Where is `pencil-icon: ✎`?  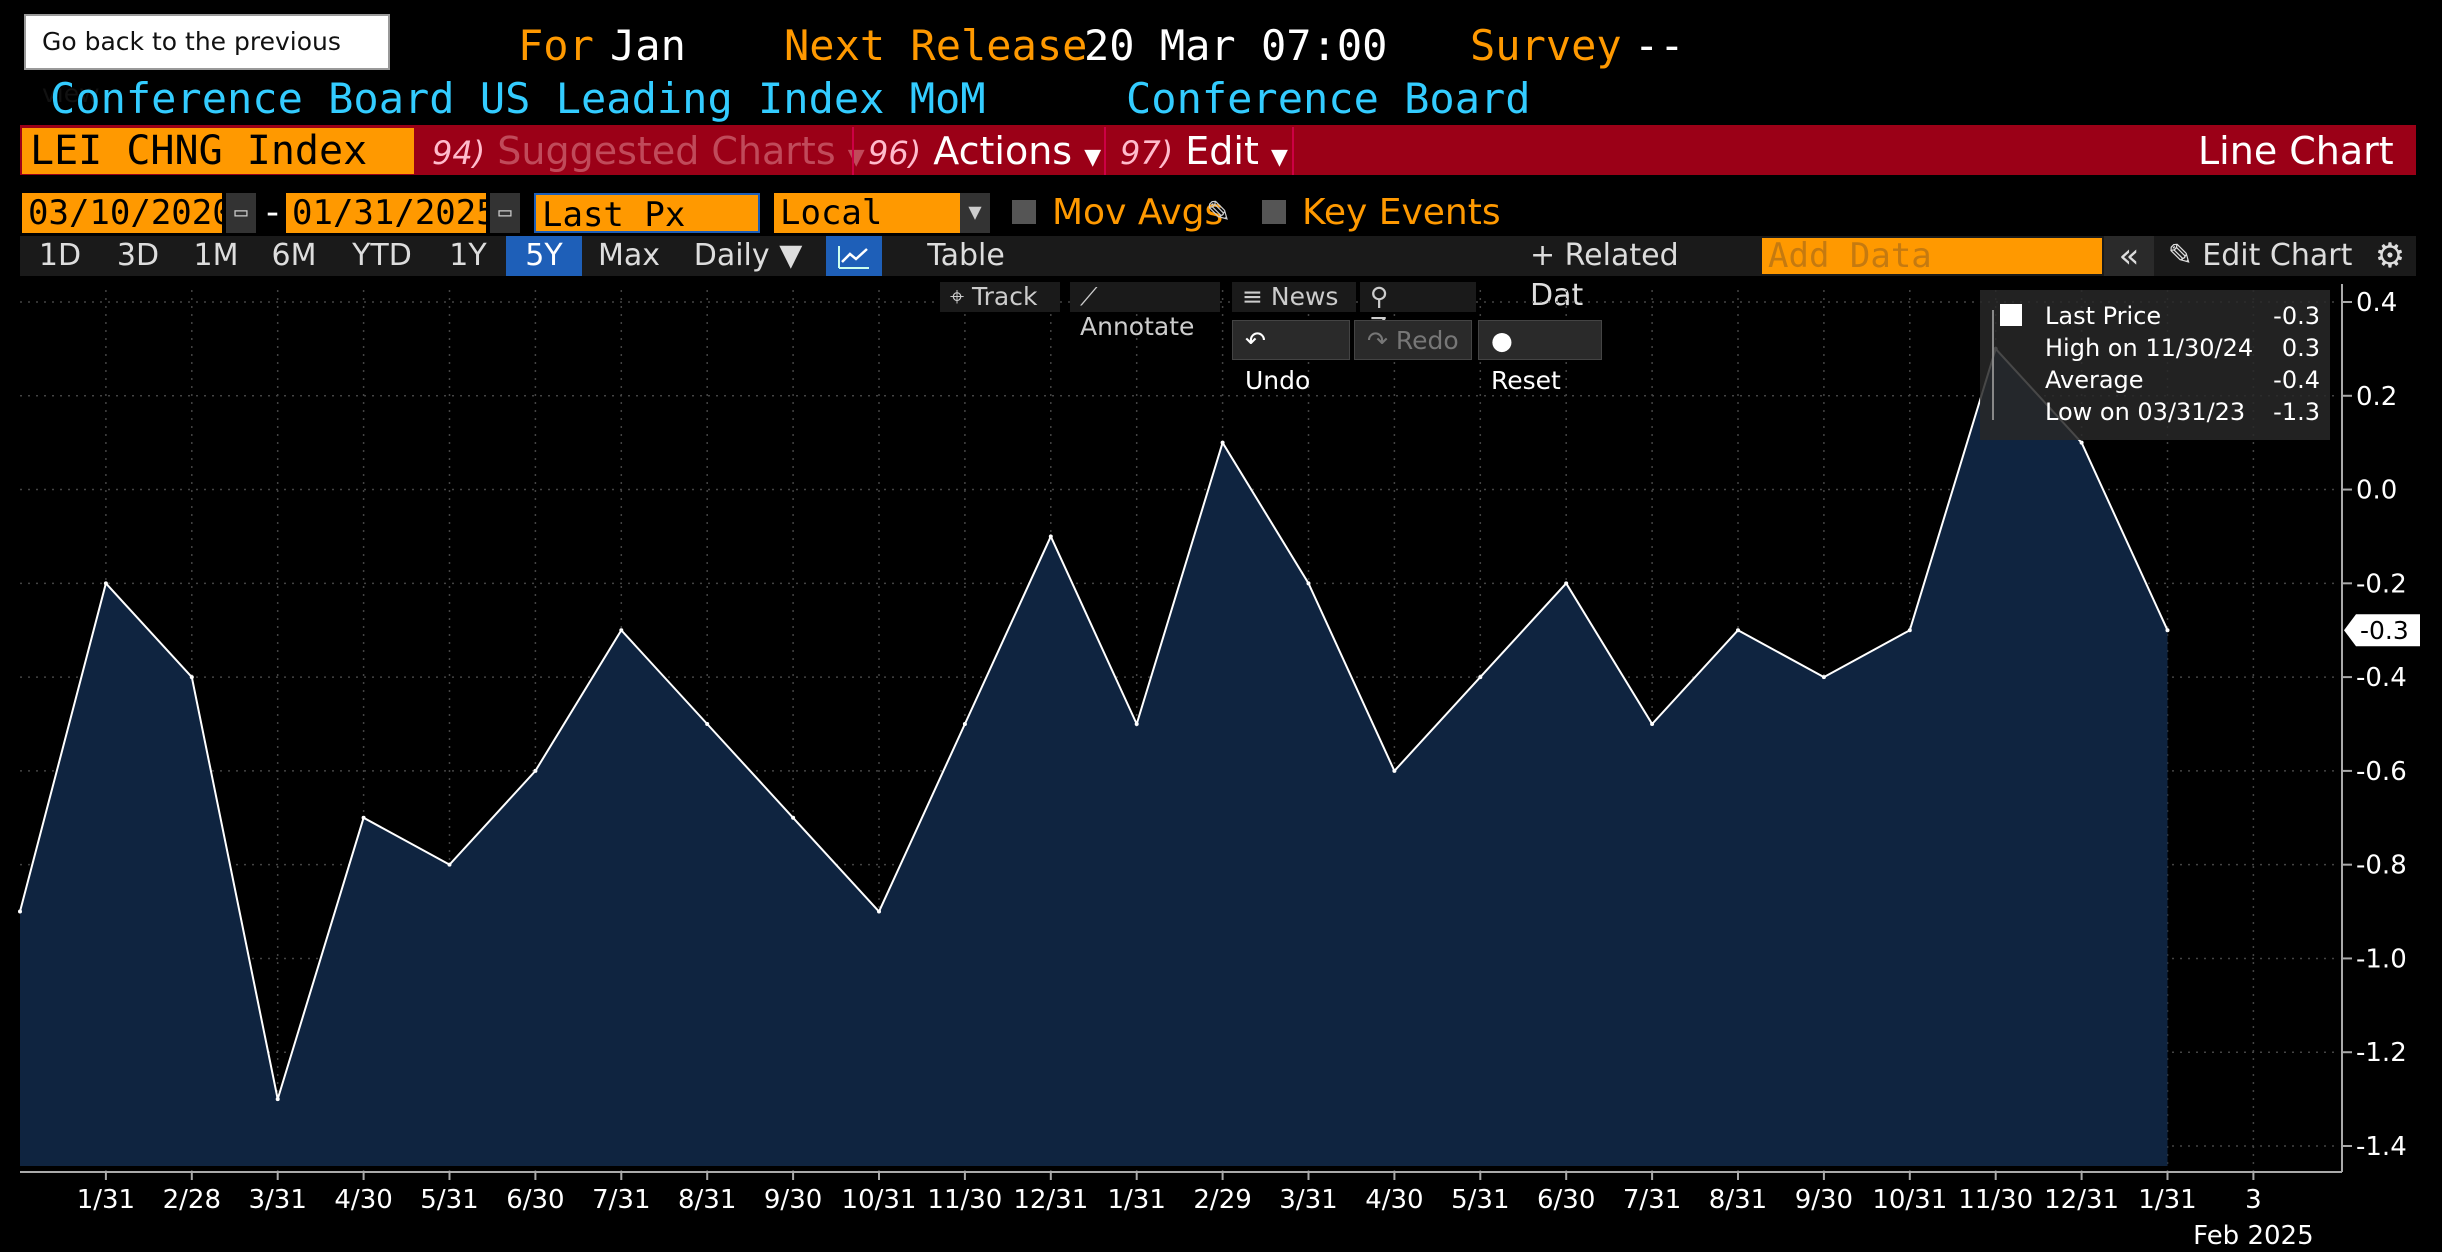 pencil-icon: ✎ is located at coordinates (1219, 212).